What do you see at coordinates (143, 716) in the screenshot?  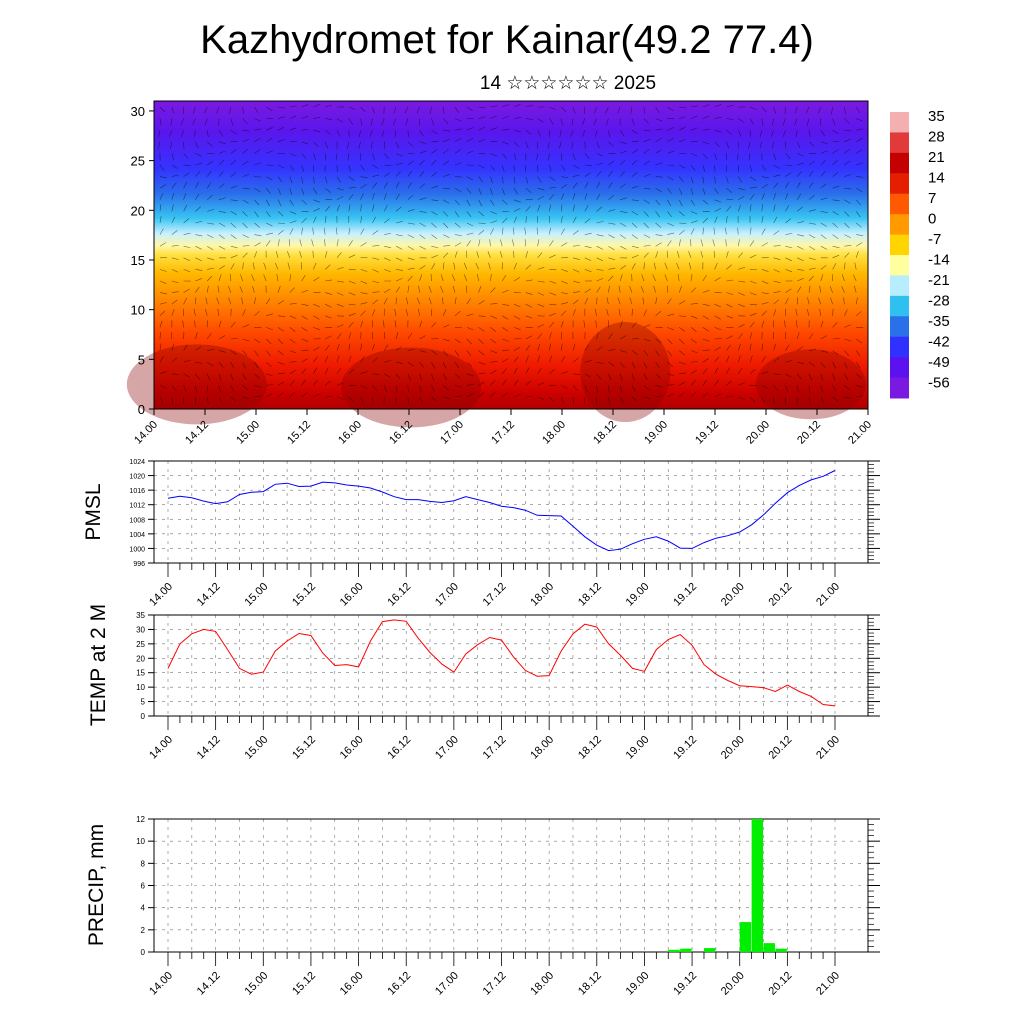 I see `y-tick-label: 0` at bounding box center [143, 716].